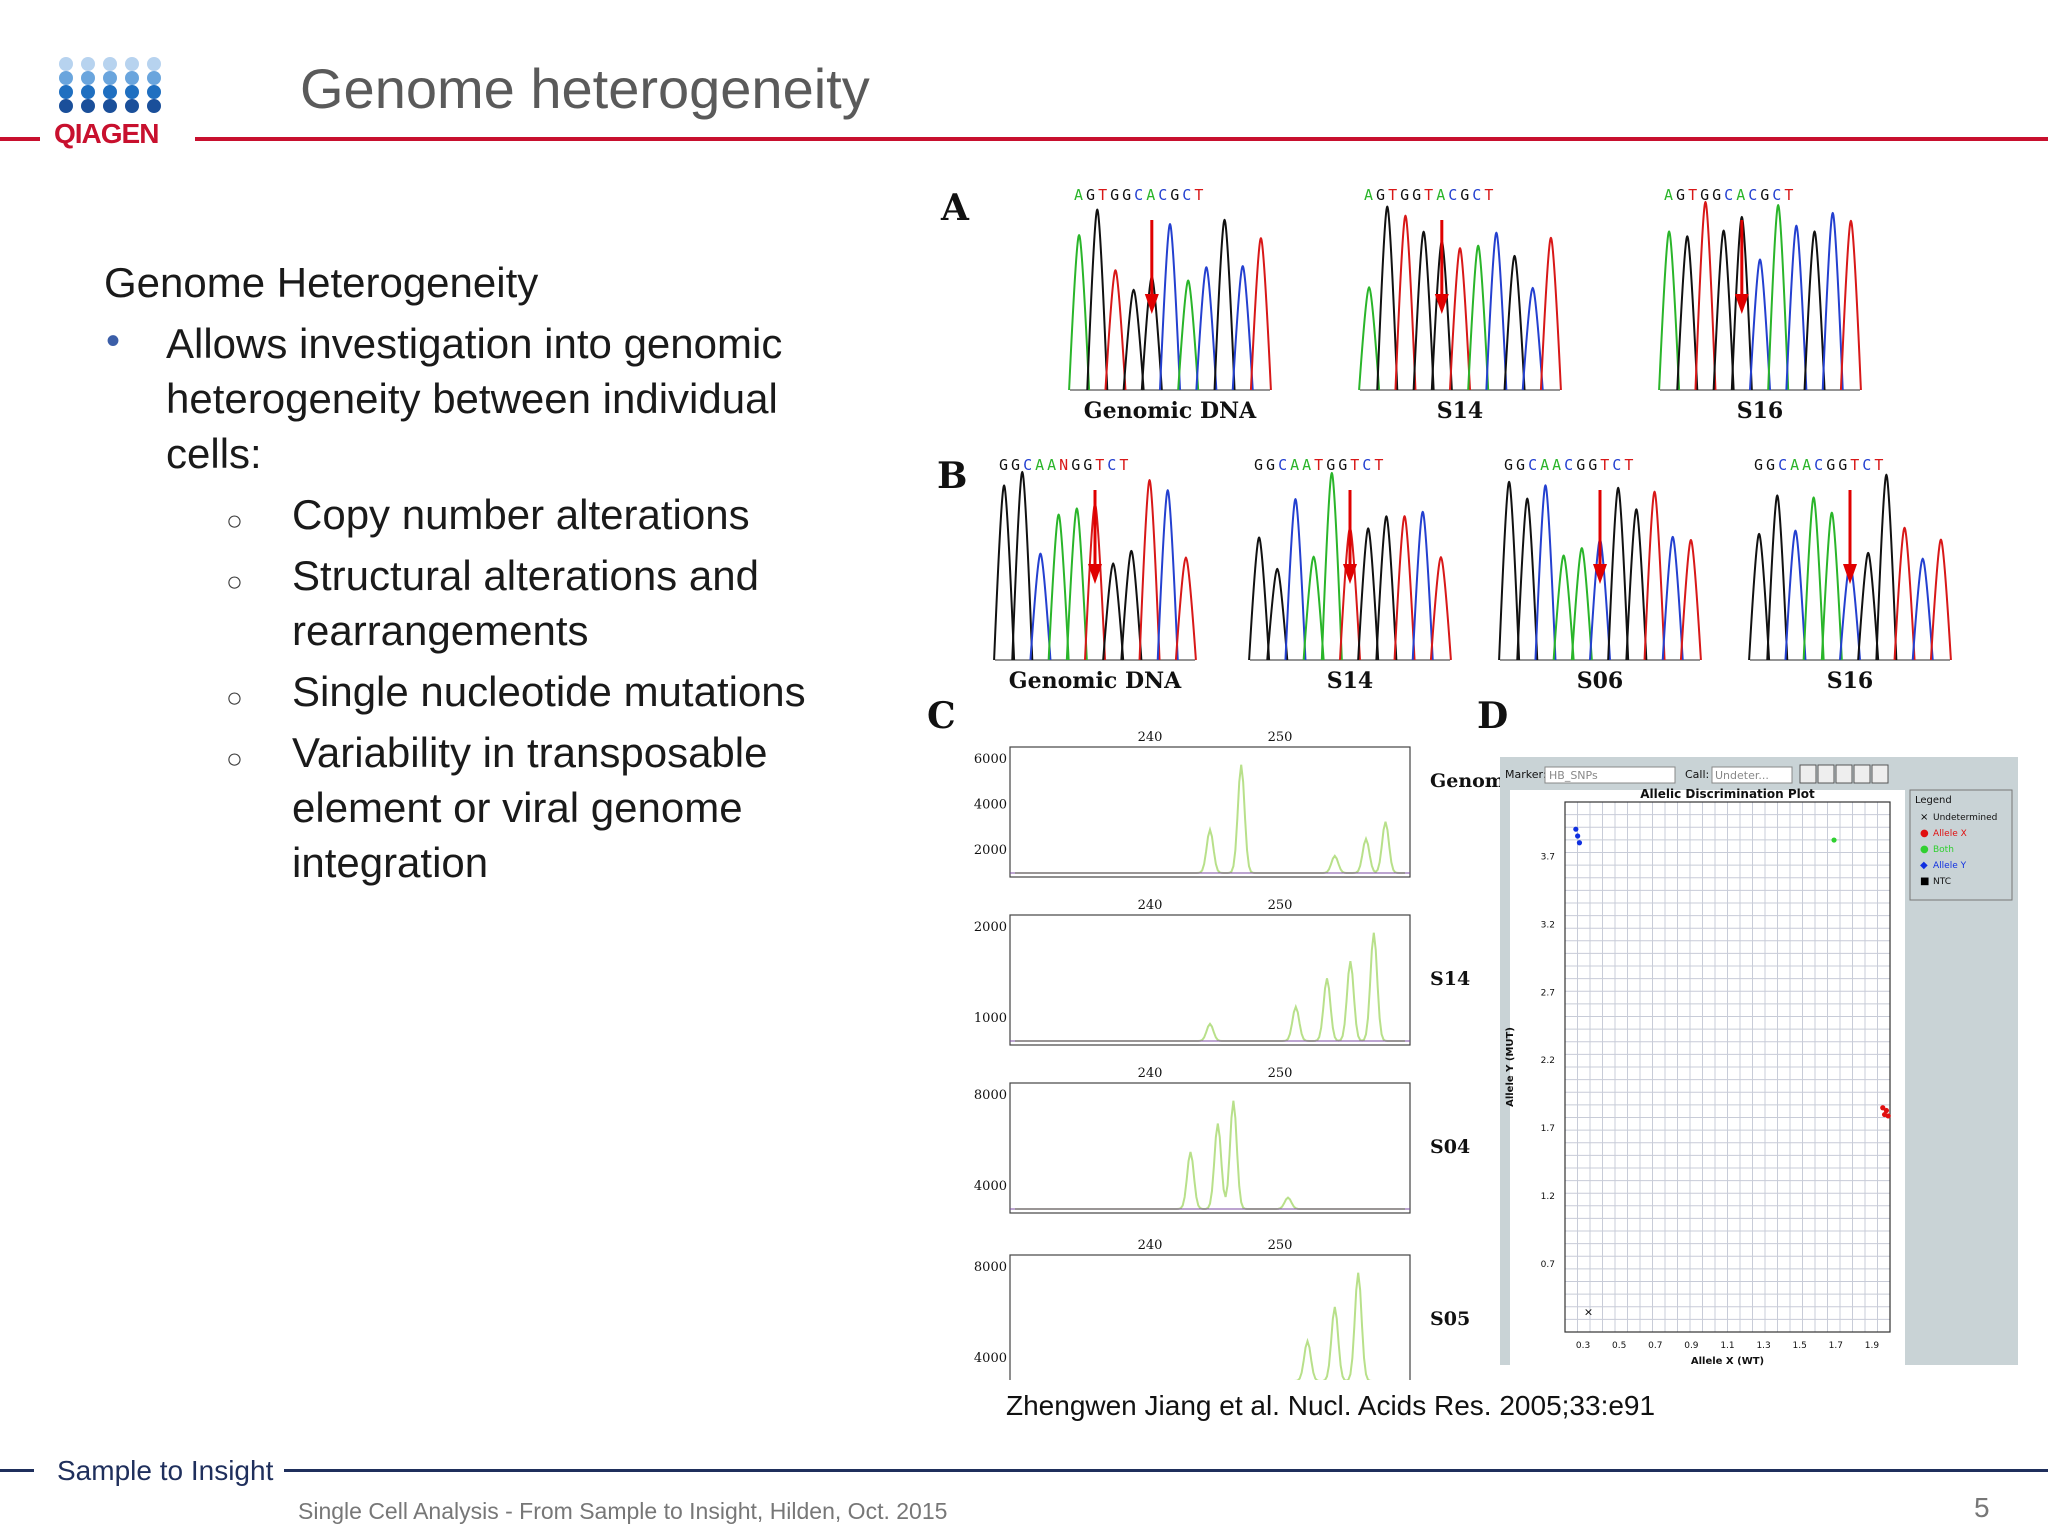 The height and width of the screenshot is (1536, 2048). What do you see at coordinates (955, 208) in the screenshot?
I see `panel-label: A` at bounding box center [955, 208].